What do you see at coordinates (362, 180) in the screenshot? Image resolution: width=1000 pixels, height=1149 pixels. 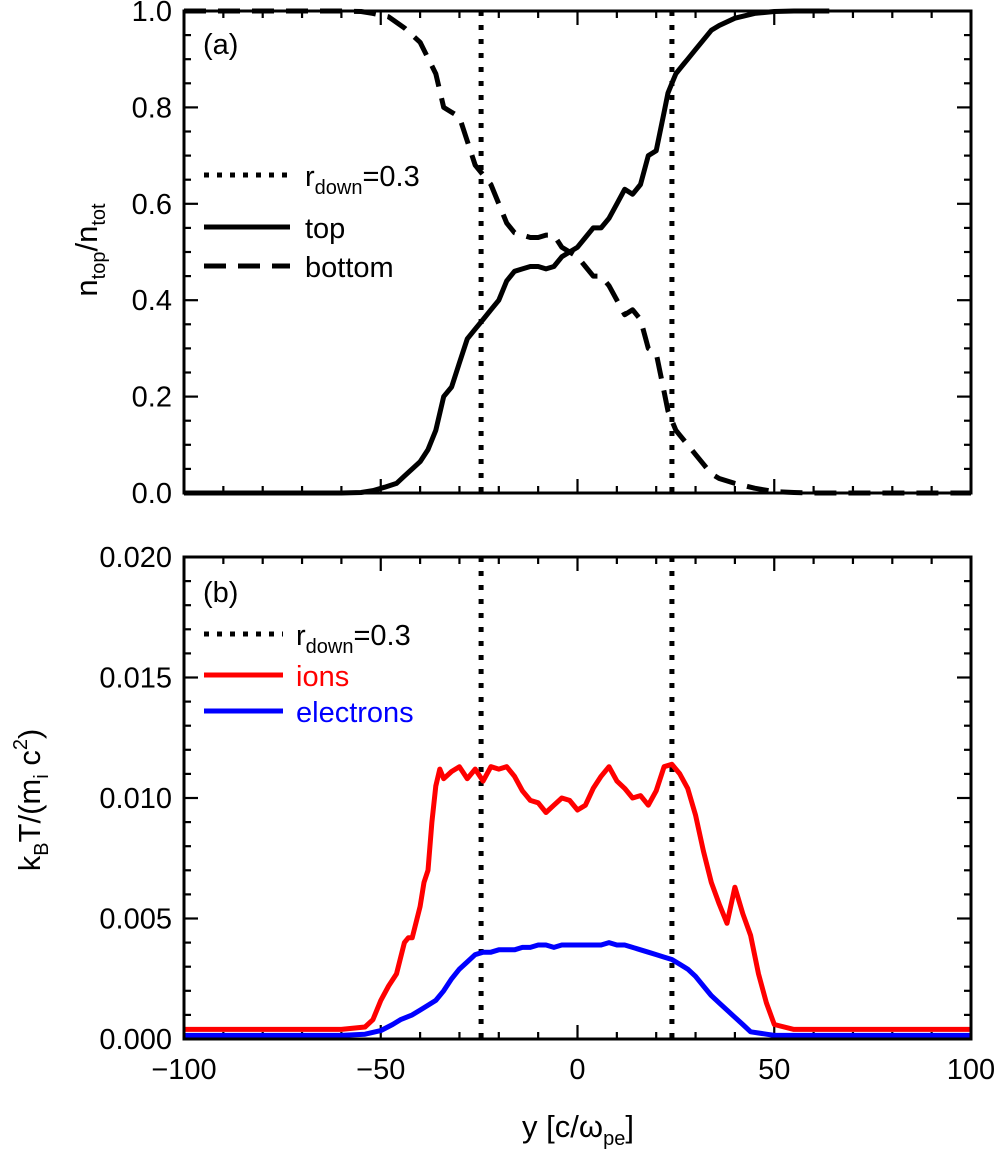 I see `legend-a-rdown-label: rdown=0.3` at bounding box center [362, 180].